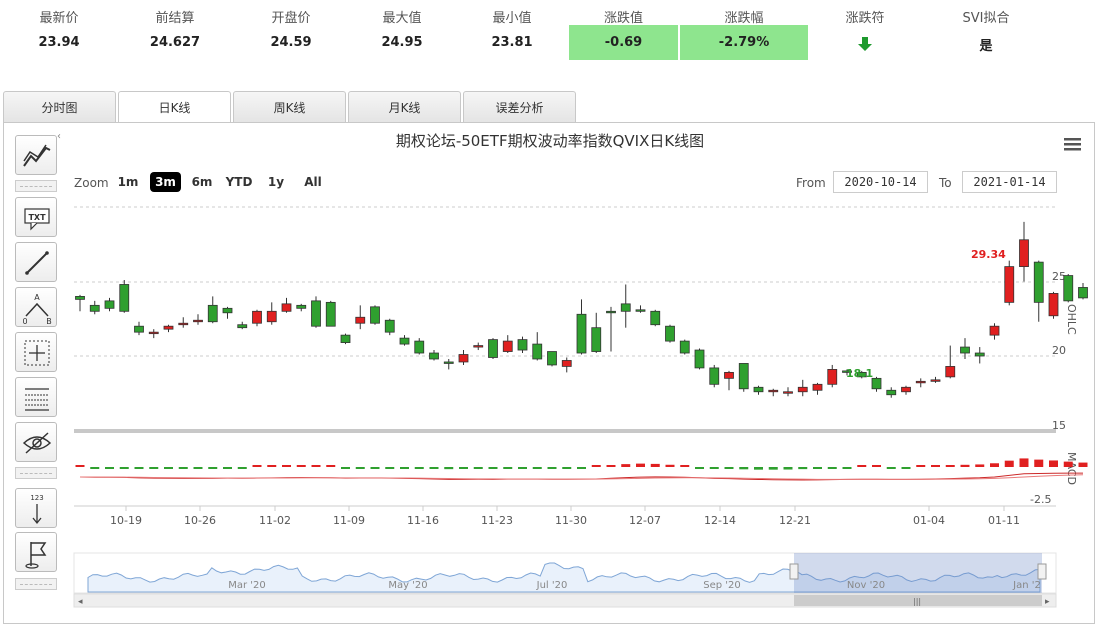  I want to click on fibonacci-button, so click(36, 397).